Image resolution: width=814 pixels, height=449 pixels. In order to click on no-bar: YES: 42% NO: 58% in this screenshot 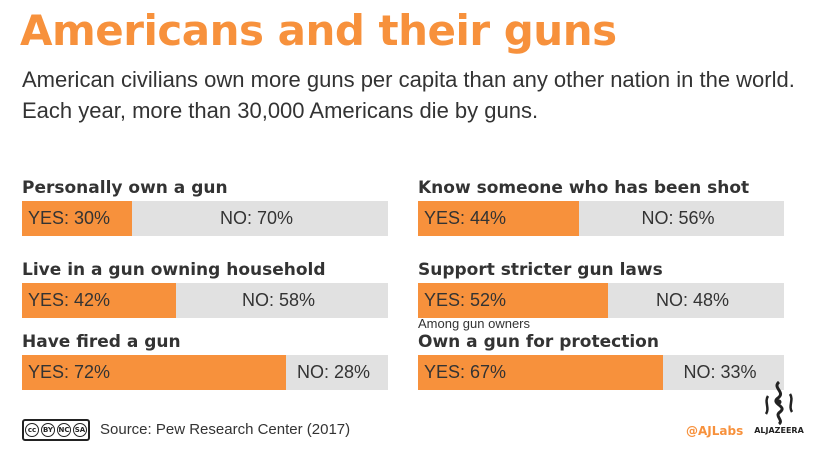, I will do `click(205, 300)`.